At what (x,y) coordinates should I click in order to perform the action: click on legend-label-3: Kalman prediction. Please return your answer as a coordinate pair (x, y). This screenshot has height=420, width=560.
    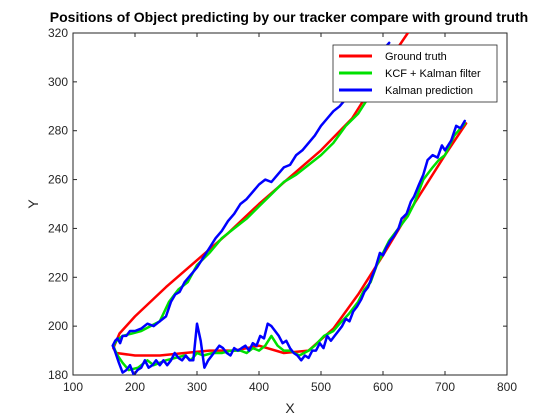
    Looking at the image, I should click on (429, 91).